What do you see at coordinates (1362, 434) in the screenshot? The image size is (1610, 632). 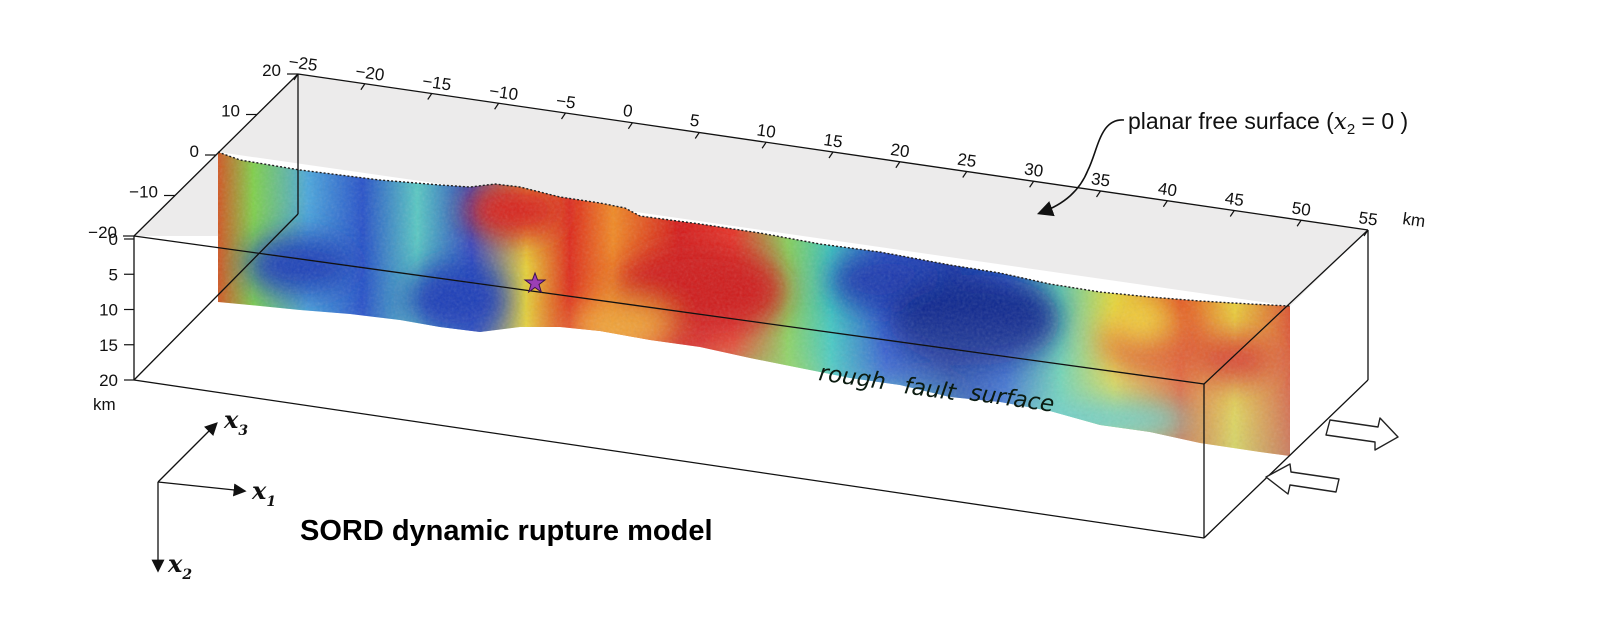 I see `shear-arrow-right` at bounding box center [1362, 434].